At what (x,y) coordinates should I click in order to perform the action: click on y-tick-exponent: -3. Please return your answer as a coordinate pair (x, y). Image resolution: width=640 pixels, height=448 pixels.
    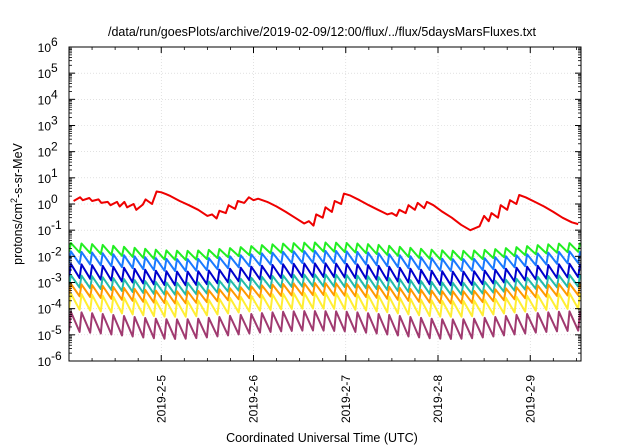
    Looking at the image, I should click on (56, 278).